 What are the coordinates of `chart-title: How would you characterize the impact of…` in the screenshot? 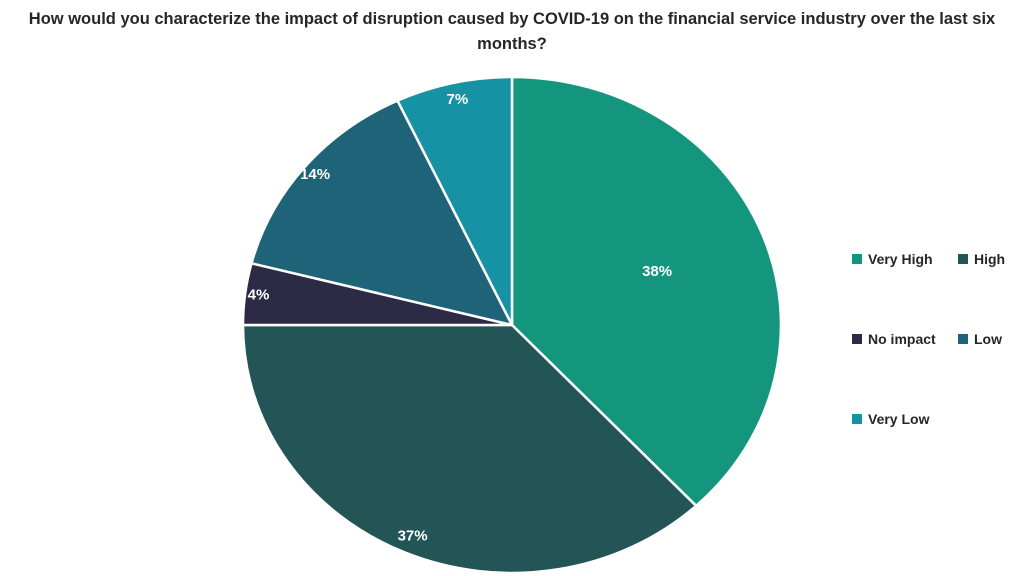 It's located at (512, 31).